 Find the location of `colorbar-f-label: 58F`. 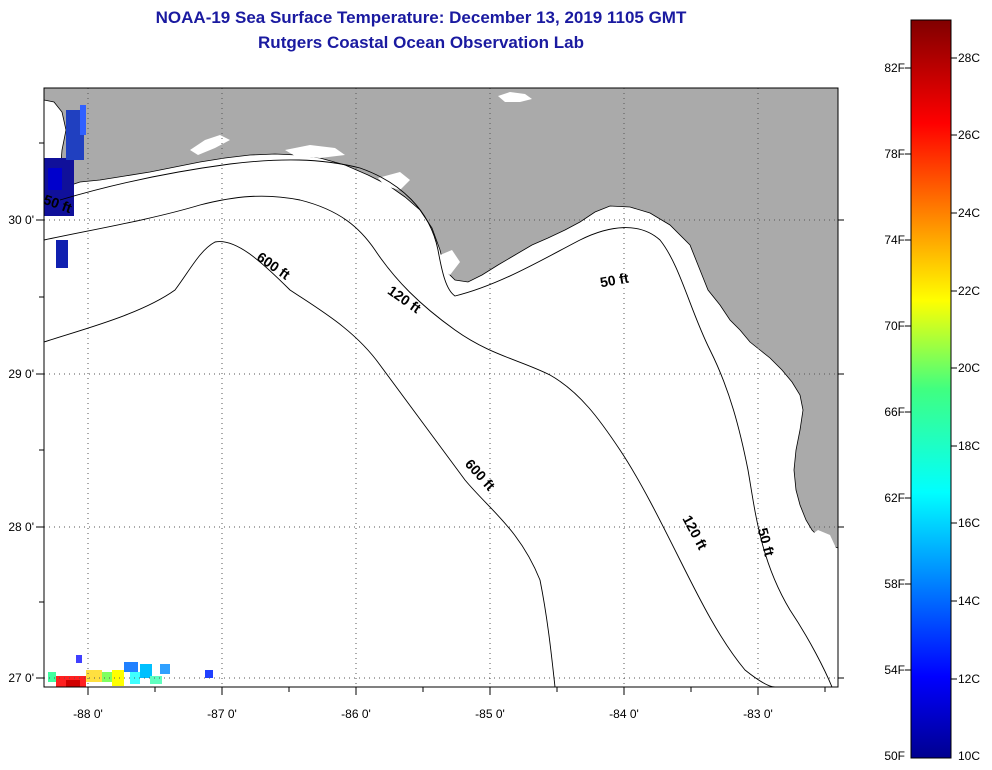

colorbar-f-label: 58F is located at coordinates (894, 584).